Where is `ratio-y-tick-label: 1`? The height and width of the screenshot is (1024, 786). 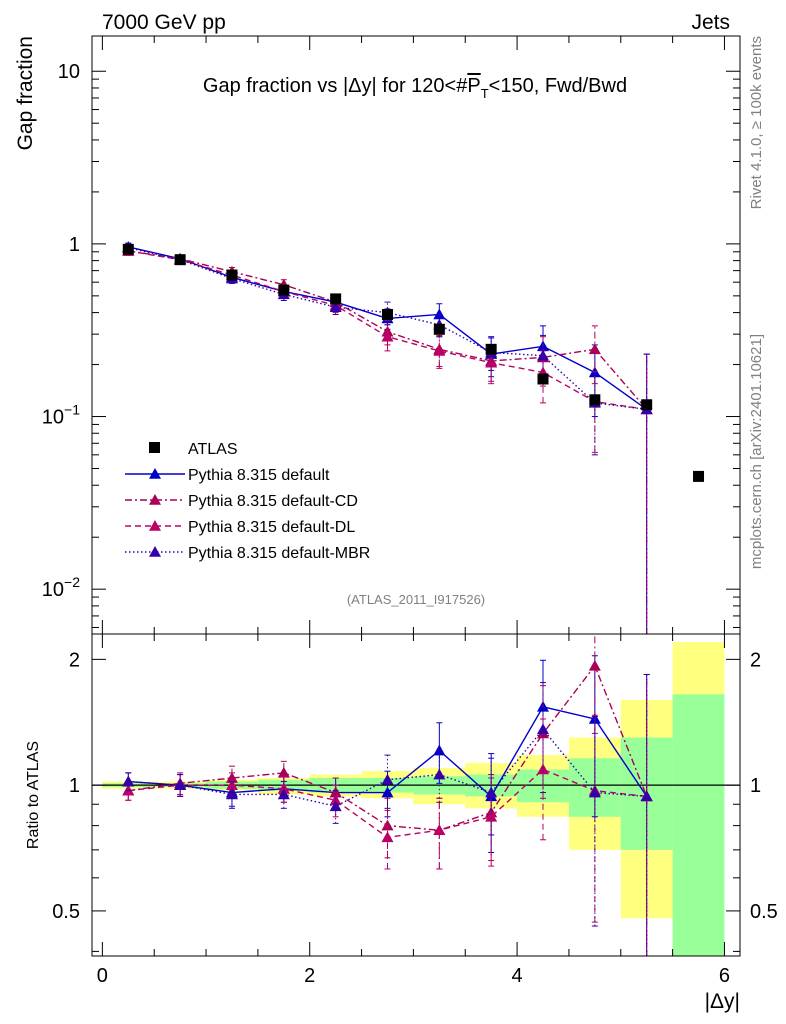 ratio-y-tick-label: 1 is located at coordinates (74, 786).